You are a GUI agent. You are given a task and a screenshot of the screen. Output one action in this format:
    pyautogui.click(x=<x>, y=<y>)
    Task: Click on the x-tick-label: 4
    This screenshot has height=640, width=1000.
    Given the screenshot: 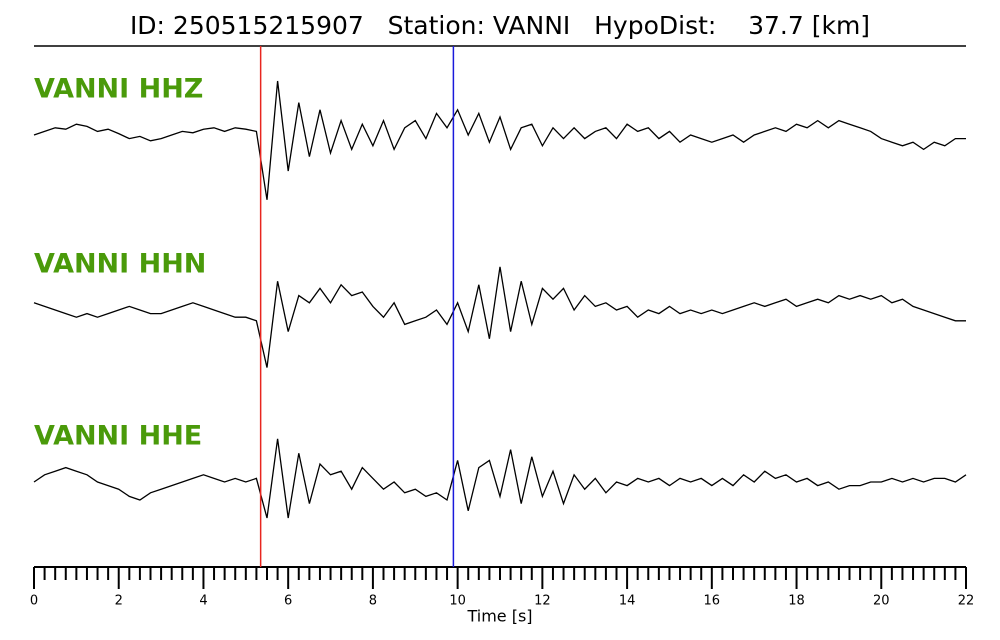 What is the action you would take?
    pyautogui.click(x=203, y=601)
    